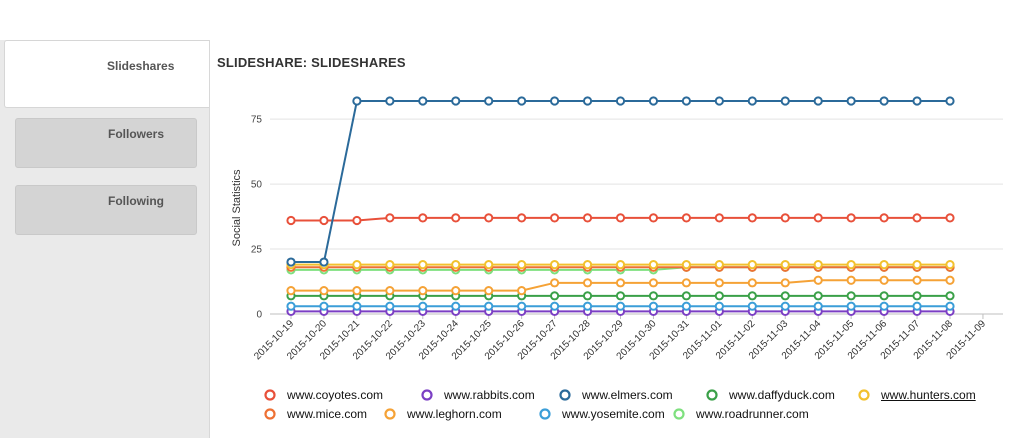 The image size is (1016, 438). Describe the element at coordinates (454, 414) in the screenshot. I see `legend-item-leghorn: www.leghorn.com` at that location.